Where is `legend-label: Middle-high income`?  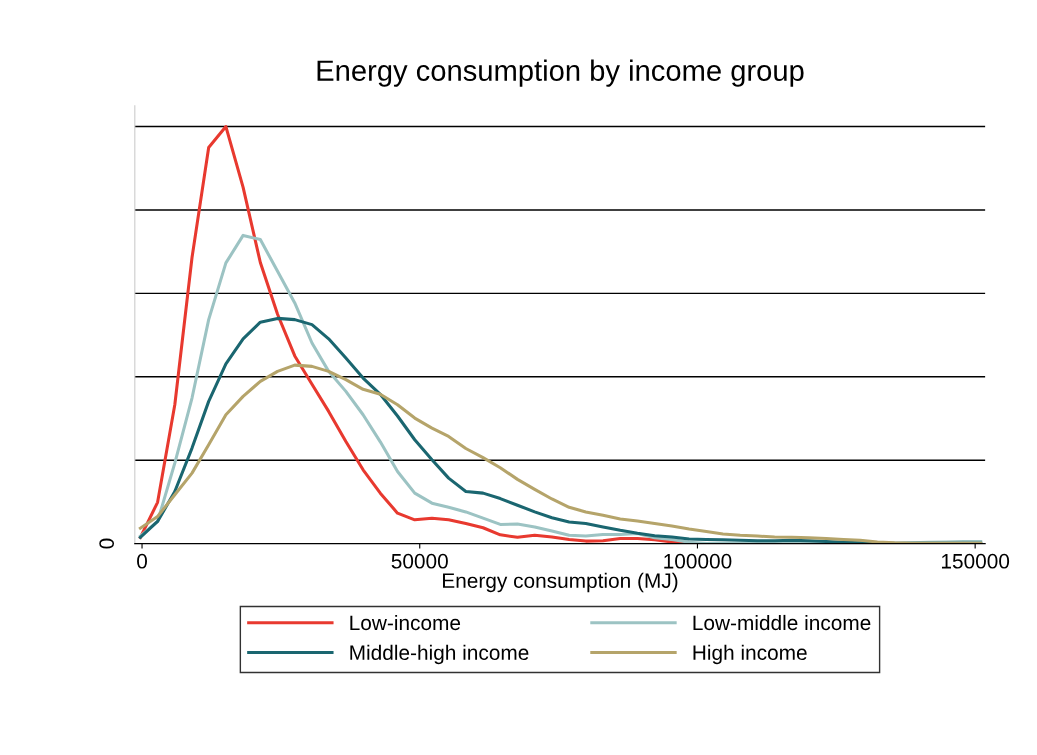 legend-label: Middle-high income is located at coordinates (439, 654).